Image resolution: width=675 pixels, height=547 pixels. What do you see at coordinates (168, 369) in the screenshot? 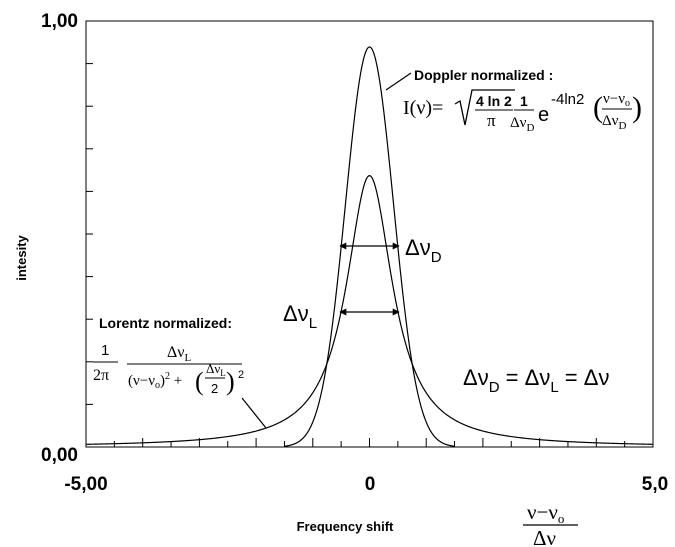
I see `lorentz-formula: 1 2π ΔνL (ν−νo)2 + ( ΔνL 2 ) 2` at bounding box center [168, 369].